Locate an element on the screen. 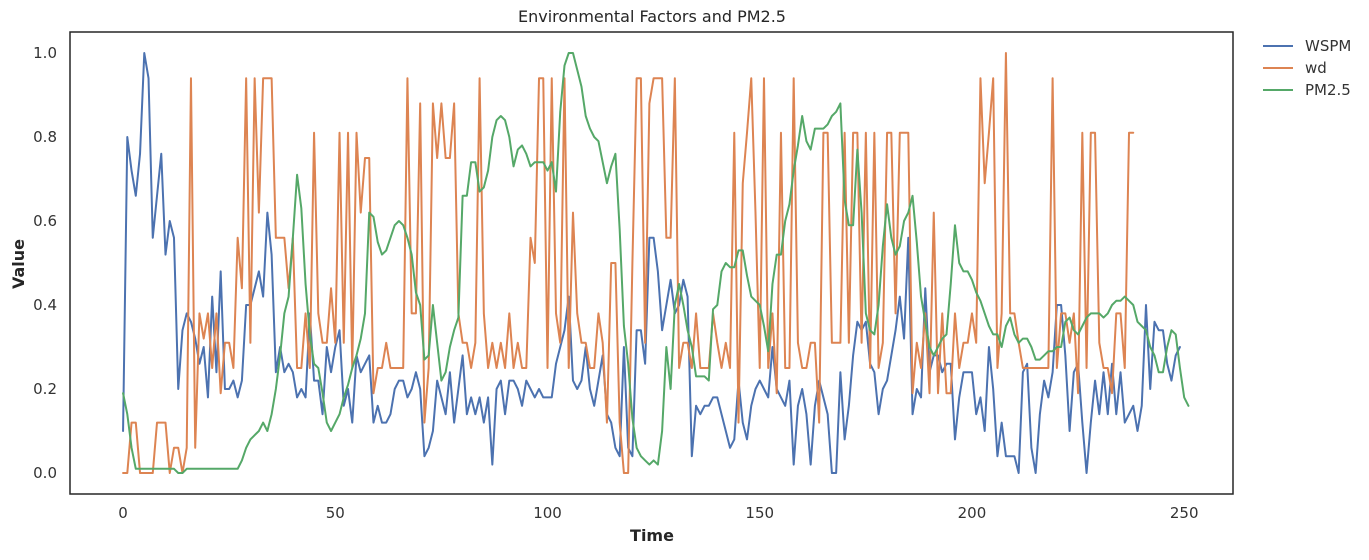 This screenshot has height=560, width=1369. y-axis-title: Value is located at coordinates (18, 264).